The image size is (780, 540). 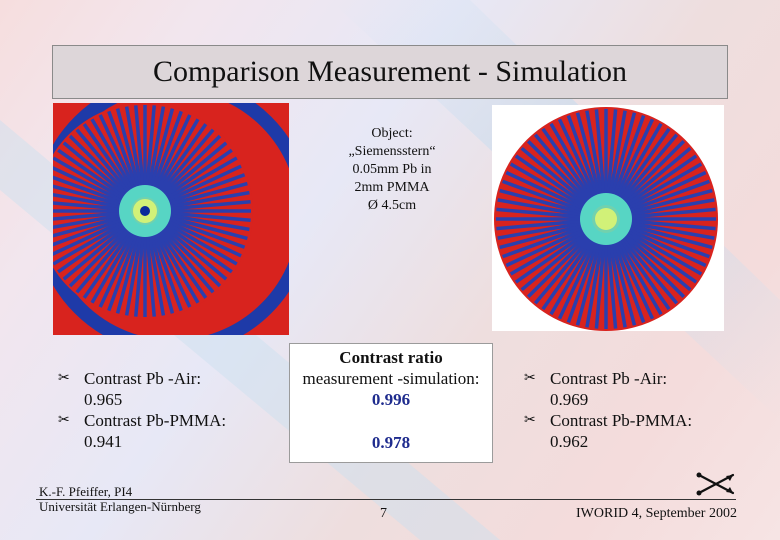 I want to click on contrast-label: Contrast Pb -Air:, so click(x=609, y=378).